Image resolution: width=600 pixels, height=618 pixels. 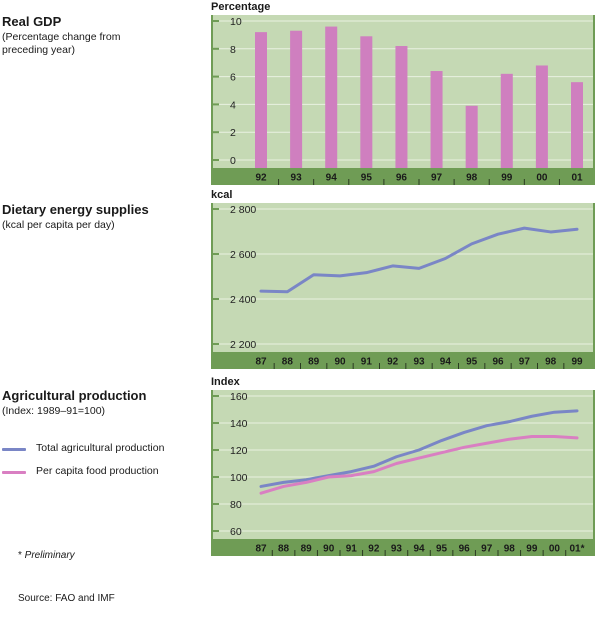 I want to click on chart2-x-tick-label: 95, so click(x=472, y=362).